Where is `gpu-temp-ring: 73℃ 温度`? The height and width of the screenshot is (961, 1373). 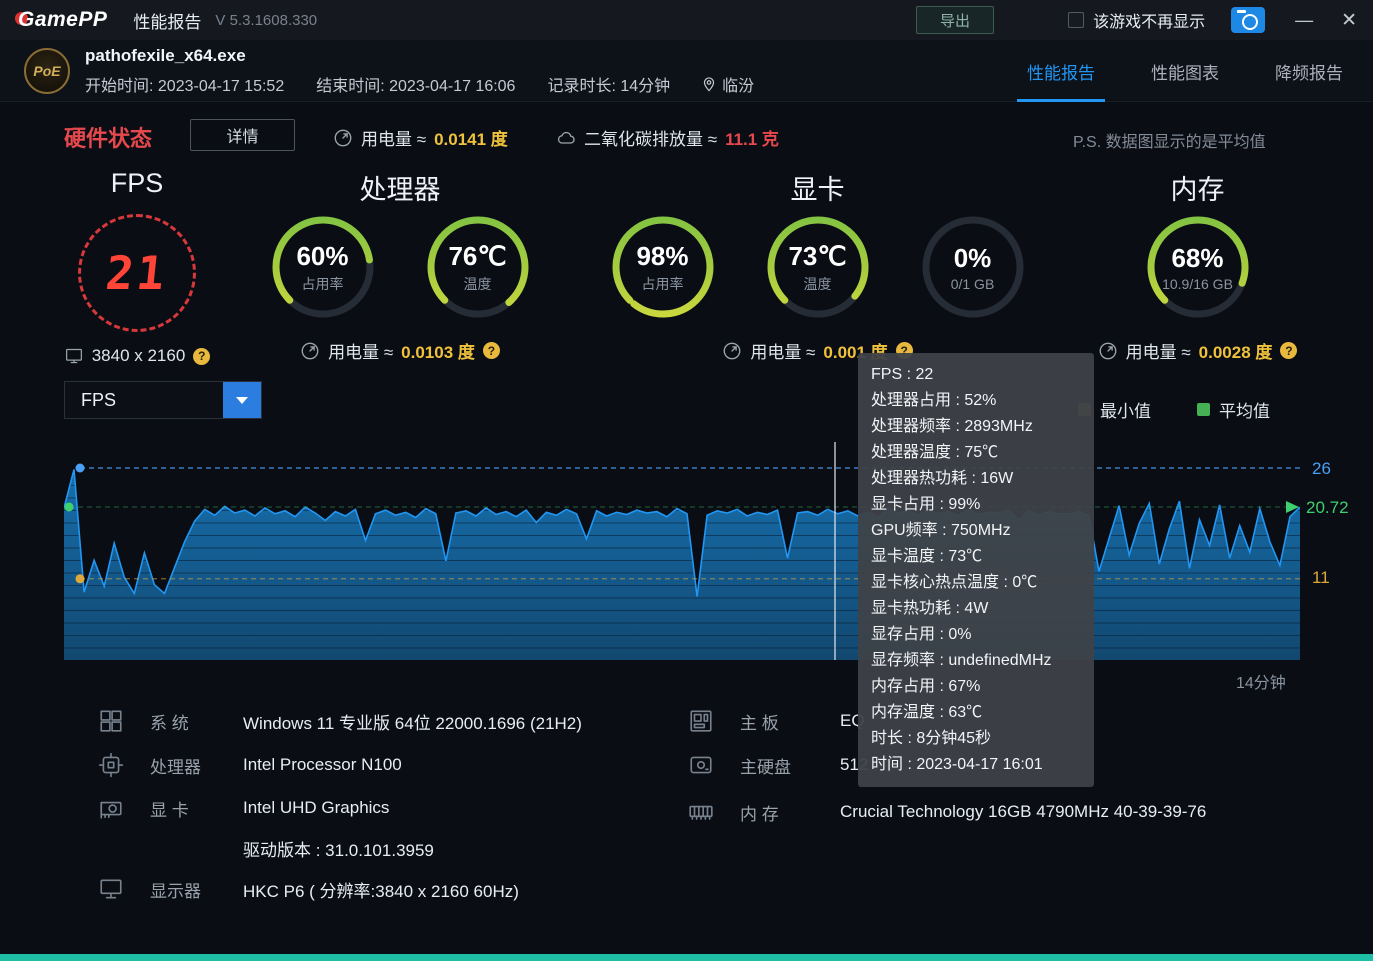 gpu-temp-ring: 73℃ 温度 is located at coordinates (818, 267).